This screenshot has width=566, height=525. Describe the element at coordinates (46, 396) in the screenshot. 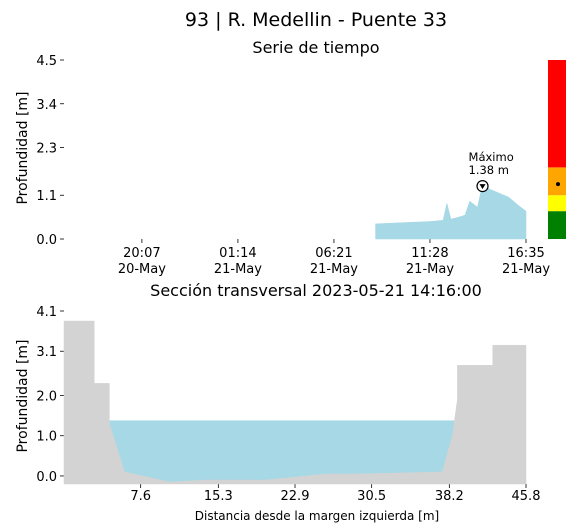

I see `y-tick-label: 2.0` at that location.